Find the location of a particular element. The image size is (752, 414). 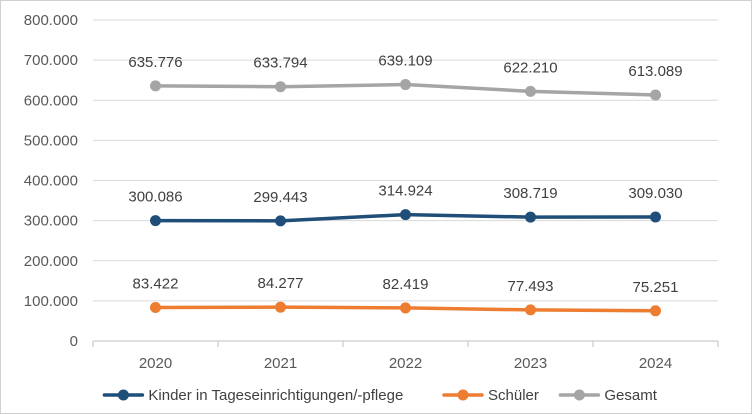

data-label: 314.924 is located at coordinates (405, 191).